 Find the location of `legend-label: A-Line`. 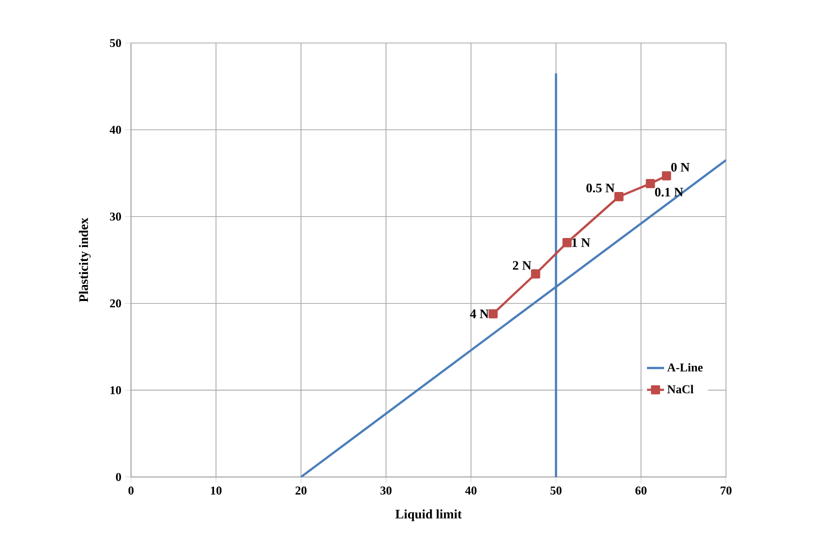

legend-label: A-Line is located at coordinates (685, 367).